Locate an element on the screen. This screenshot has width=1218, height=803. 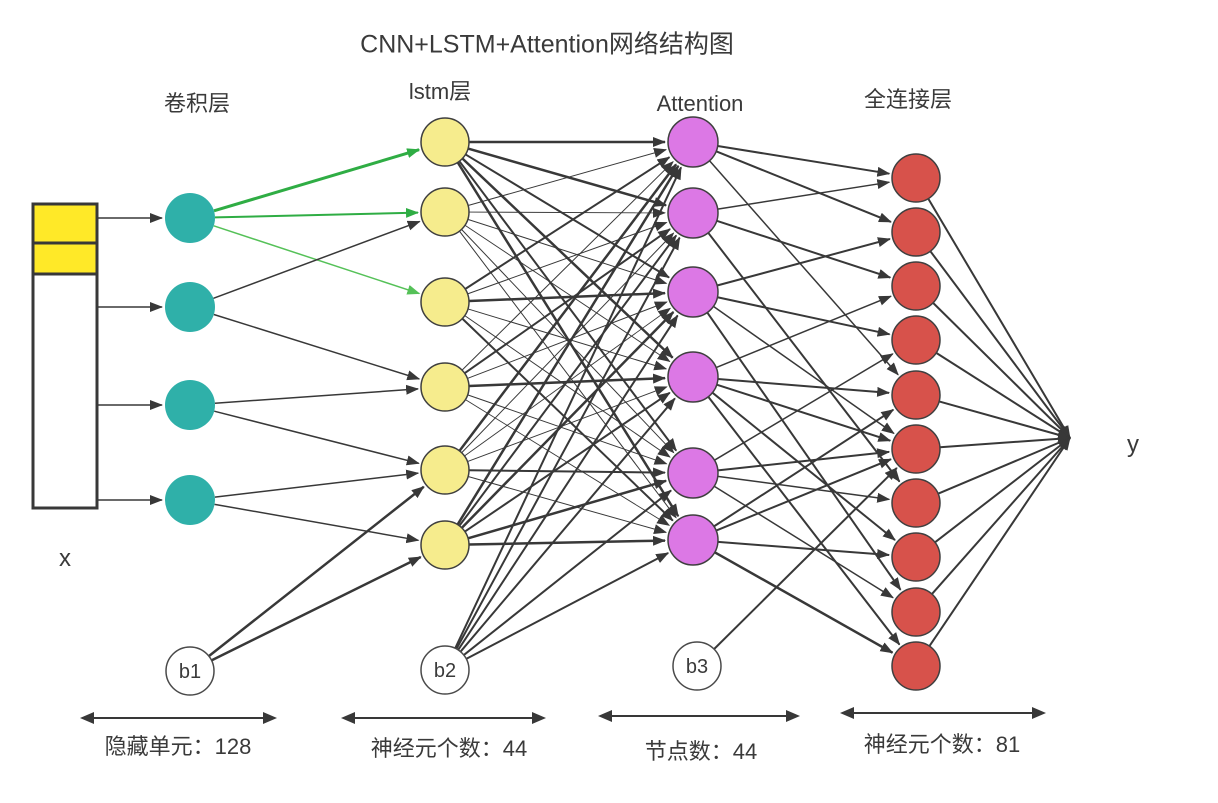
bias-node-label: b2 is located at coordinates (445, 671).